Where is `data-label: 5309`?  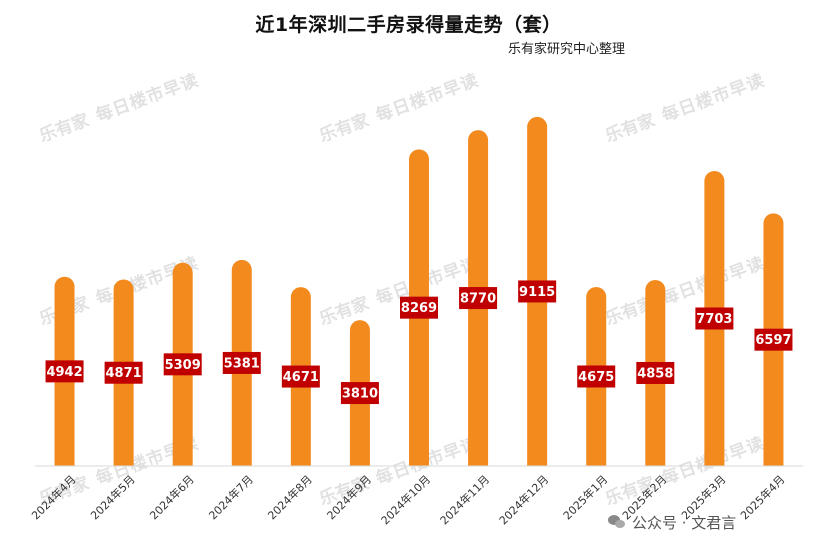
data-label: 5309 is located at coordinates (183, 365).